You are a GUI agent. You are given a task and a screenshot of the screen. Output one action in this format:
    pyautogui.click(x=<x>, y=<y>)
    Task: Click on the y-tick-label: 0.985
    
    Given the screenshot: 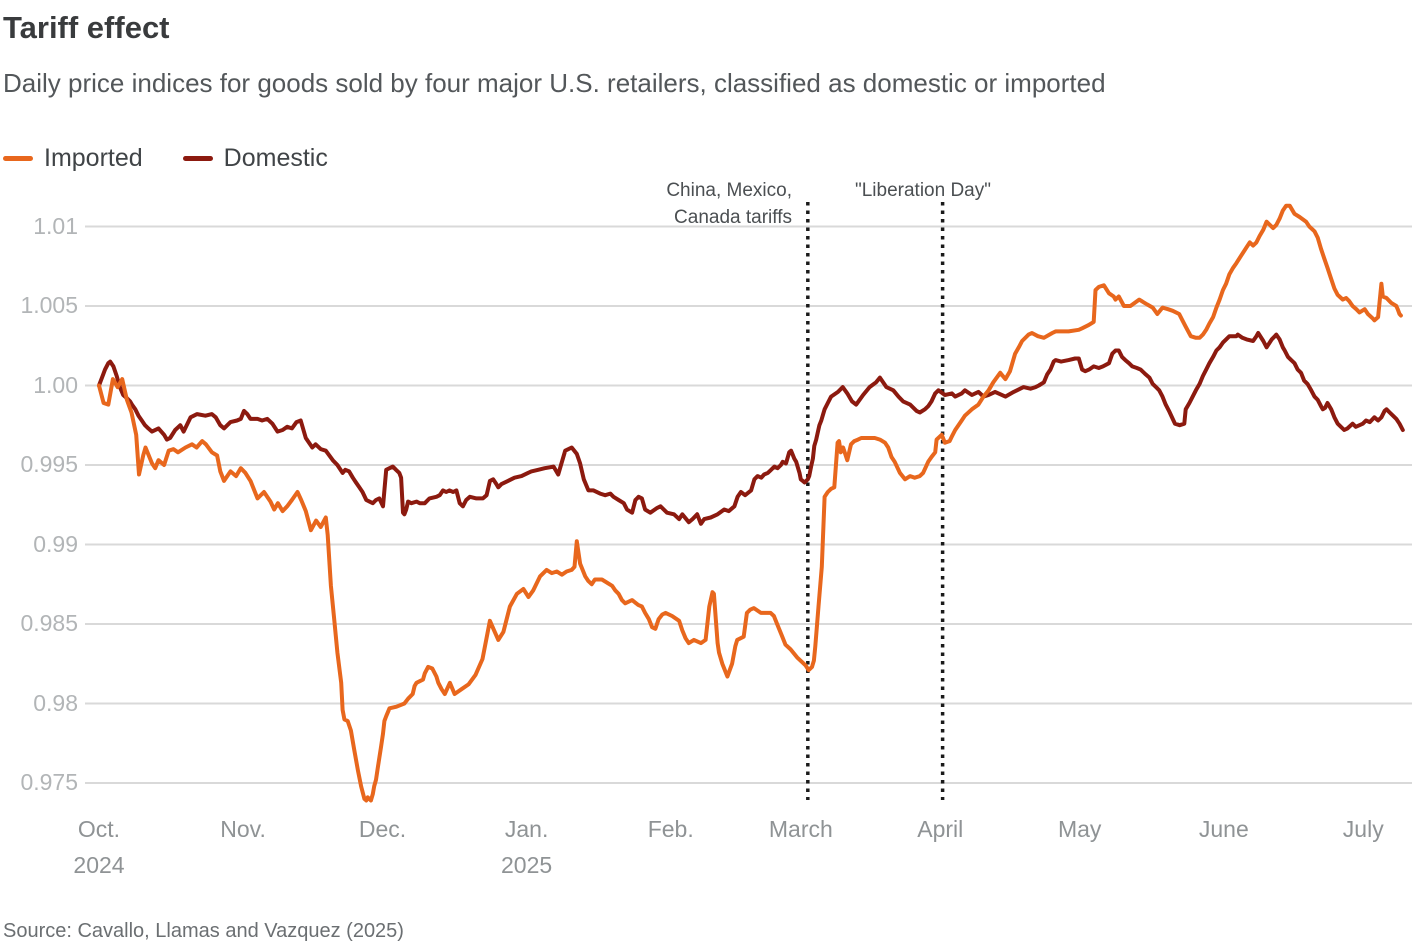 What is the action you would take?
    pyautogui.click(x=49, y=623)
    